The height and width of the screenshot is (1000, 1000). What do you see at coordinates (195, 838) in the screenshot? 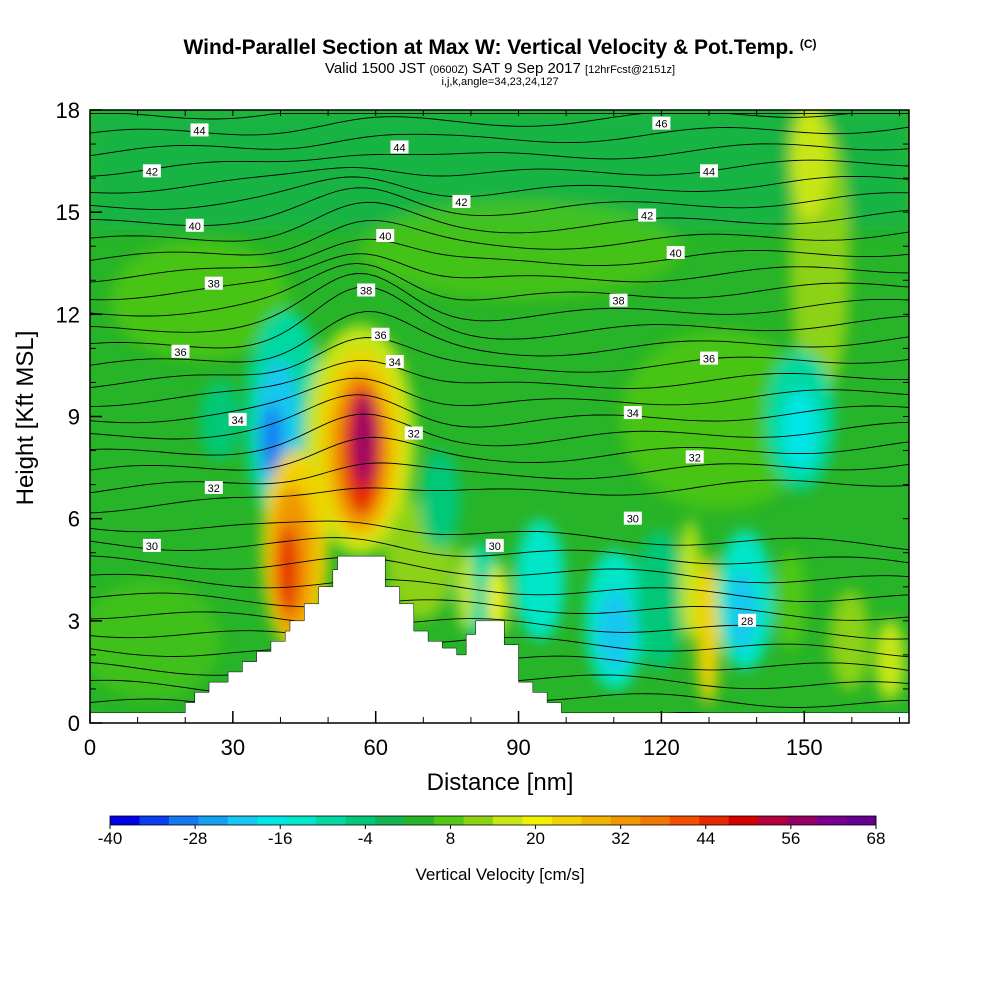
I see `colorbar-tick-label: -28` at bounding box center [195, 838].